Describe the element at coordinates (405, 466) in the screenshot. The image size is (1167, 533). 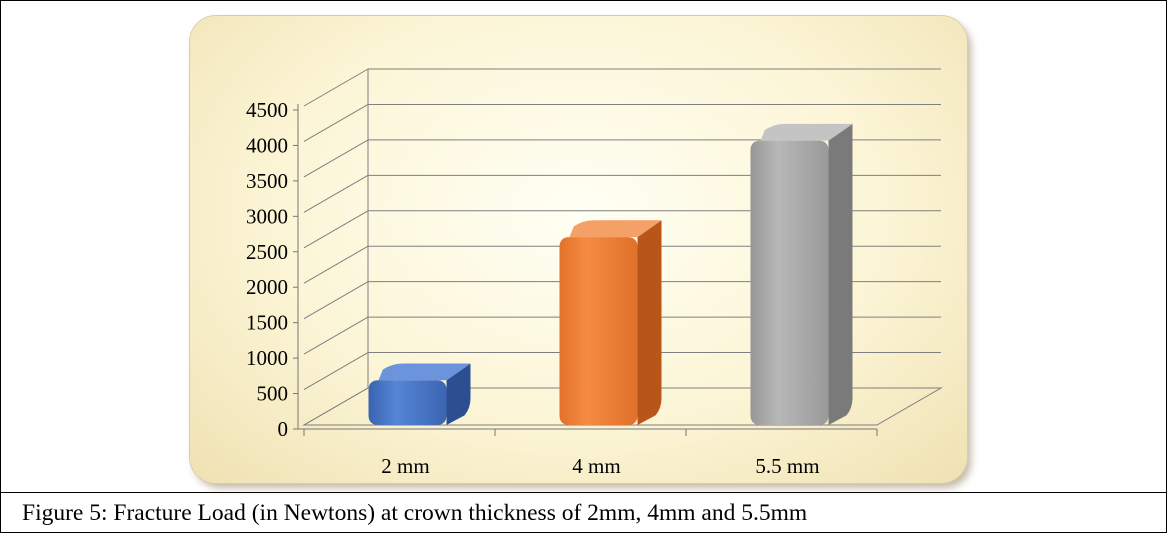
I see `x-category-label: 2 mm` at that location.